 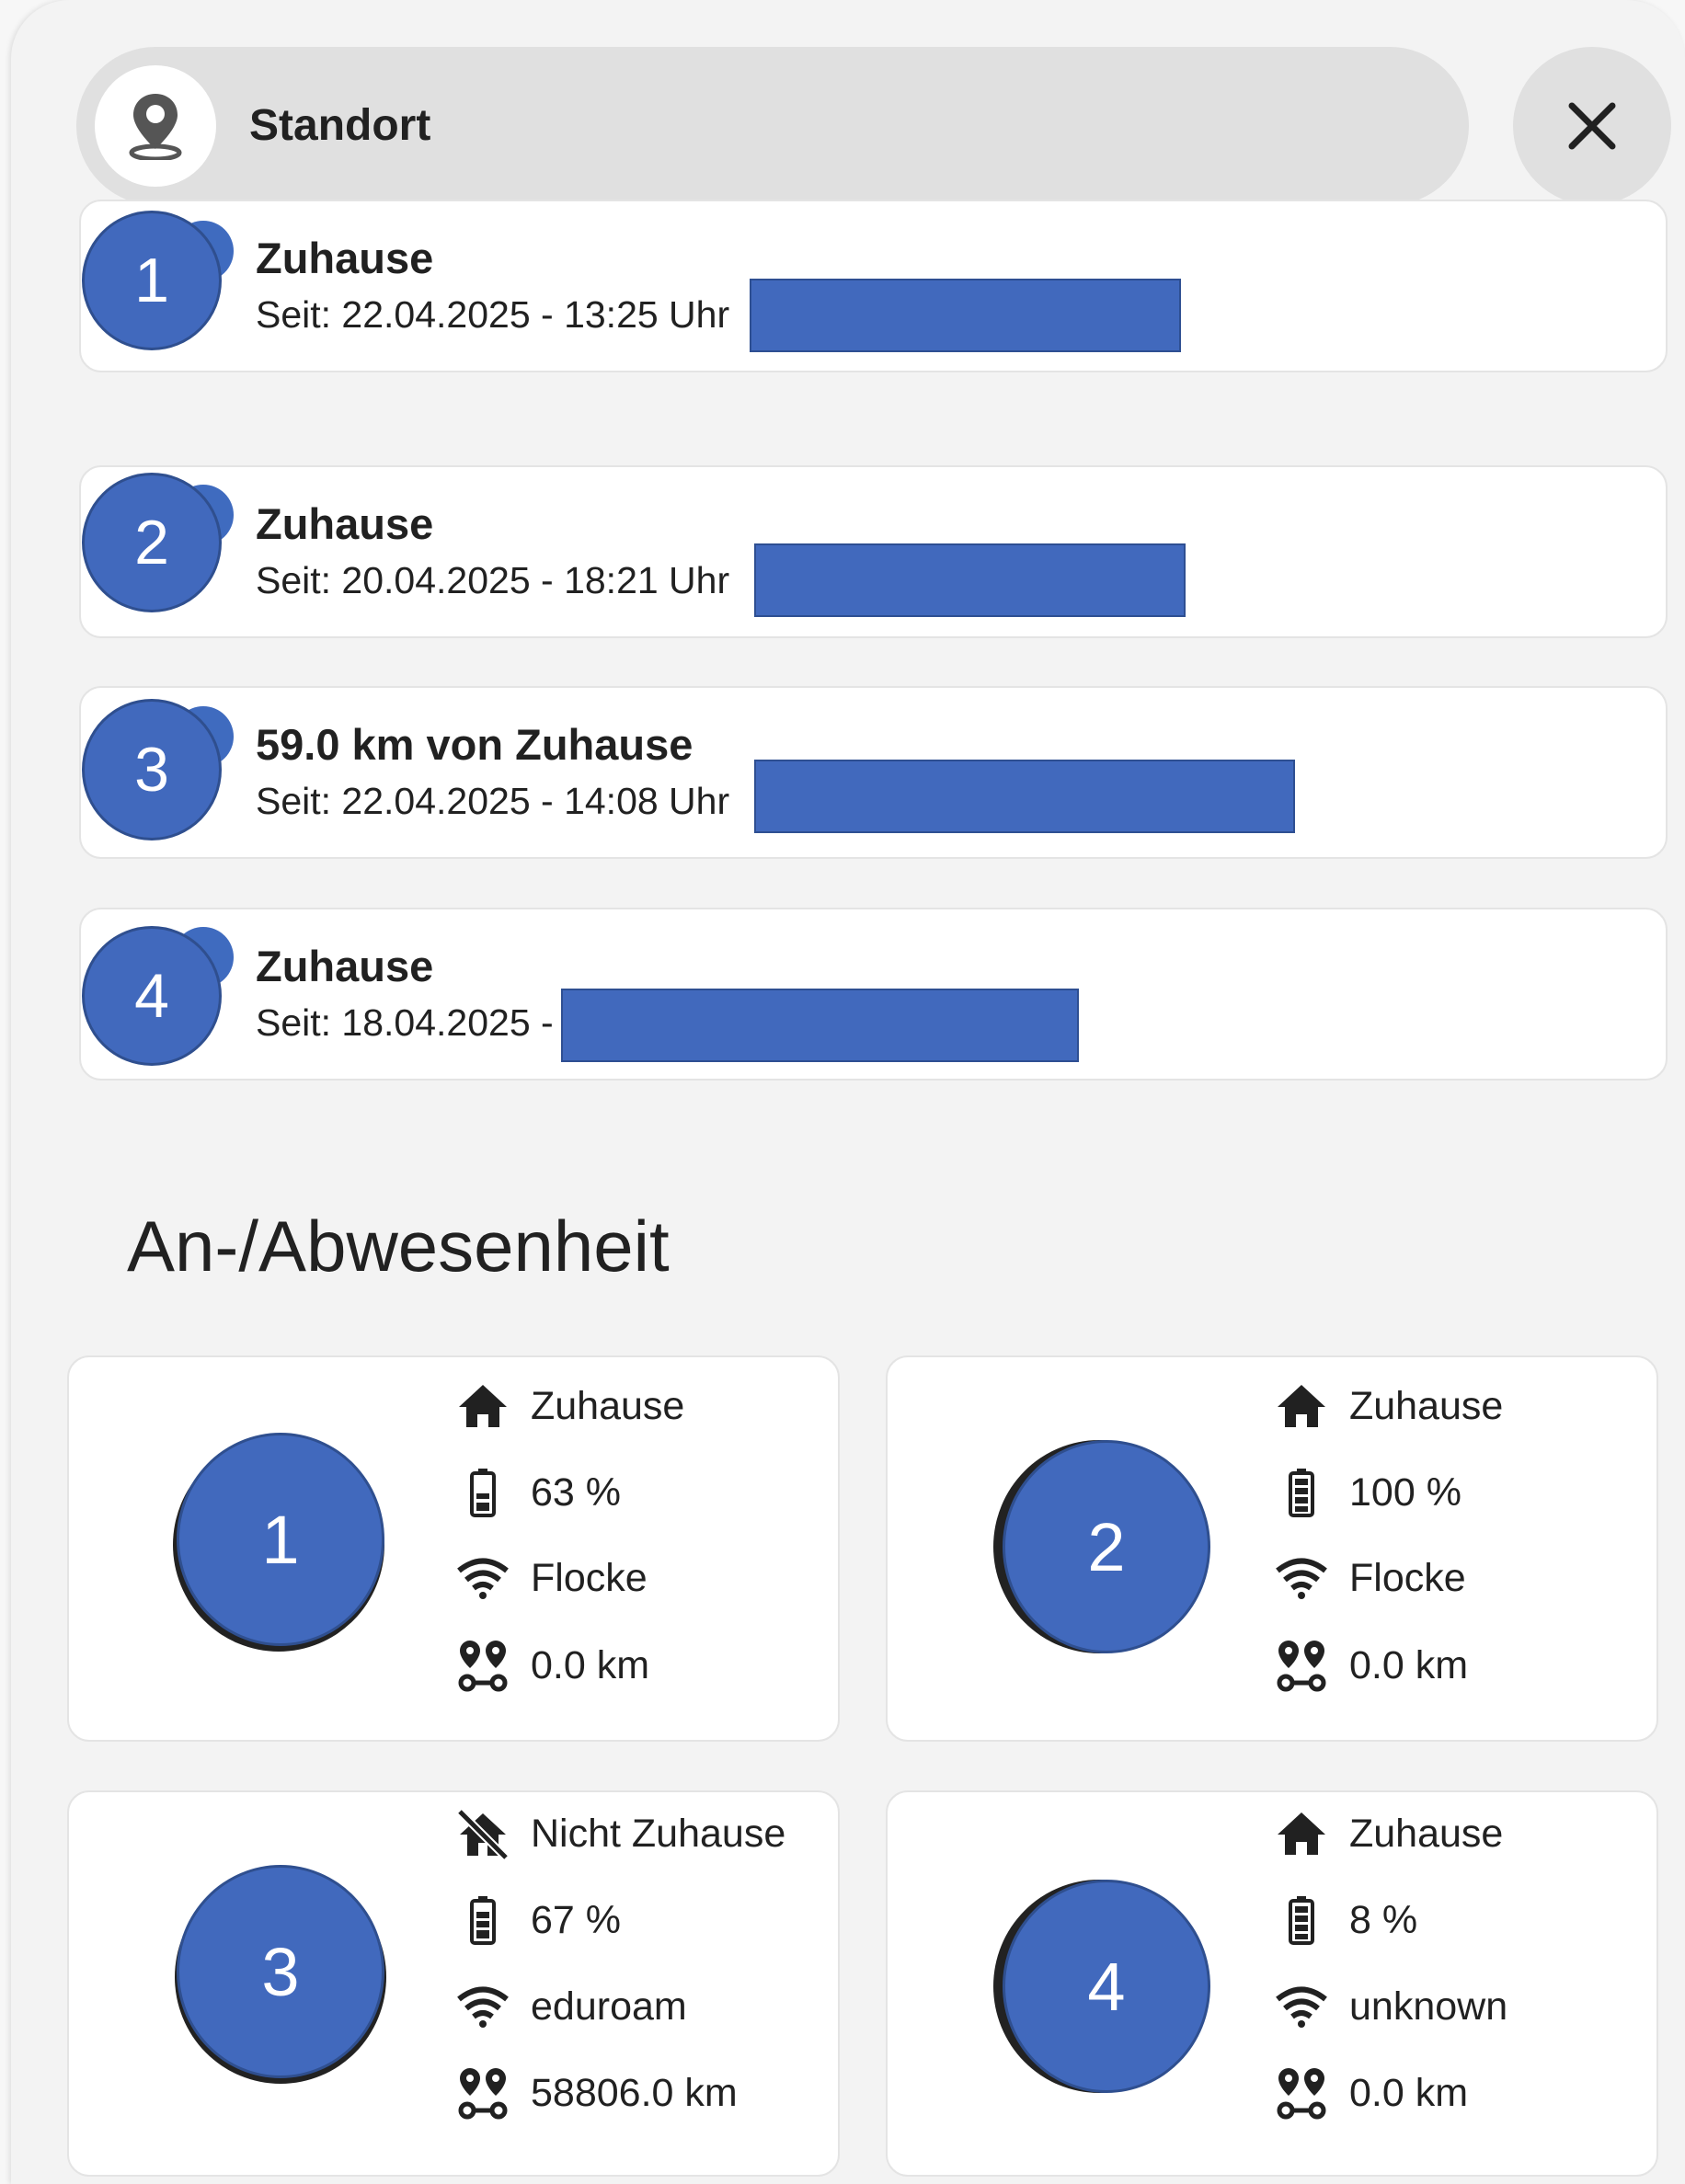 What do you see at coordinates (482, 1833) in the screenshot?
I see `home-off-icon` at bounding box center [482, 1833].